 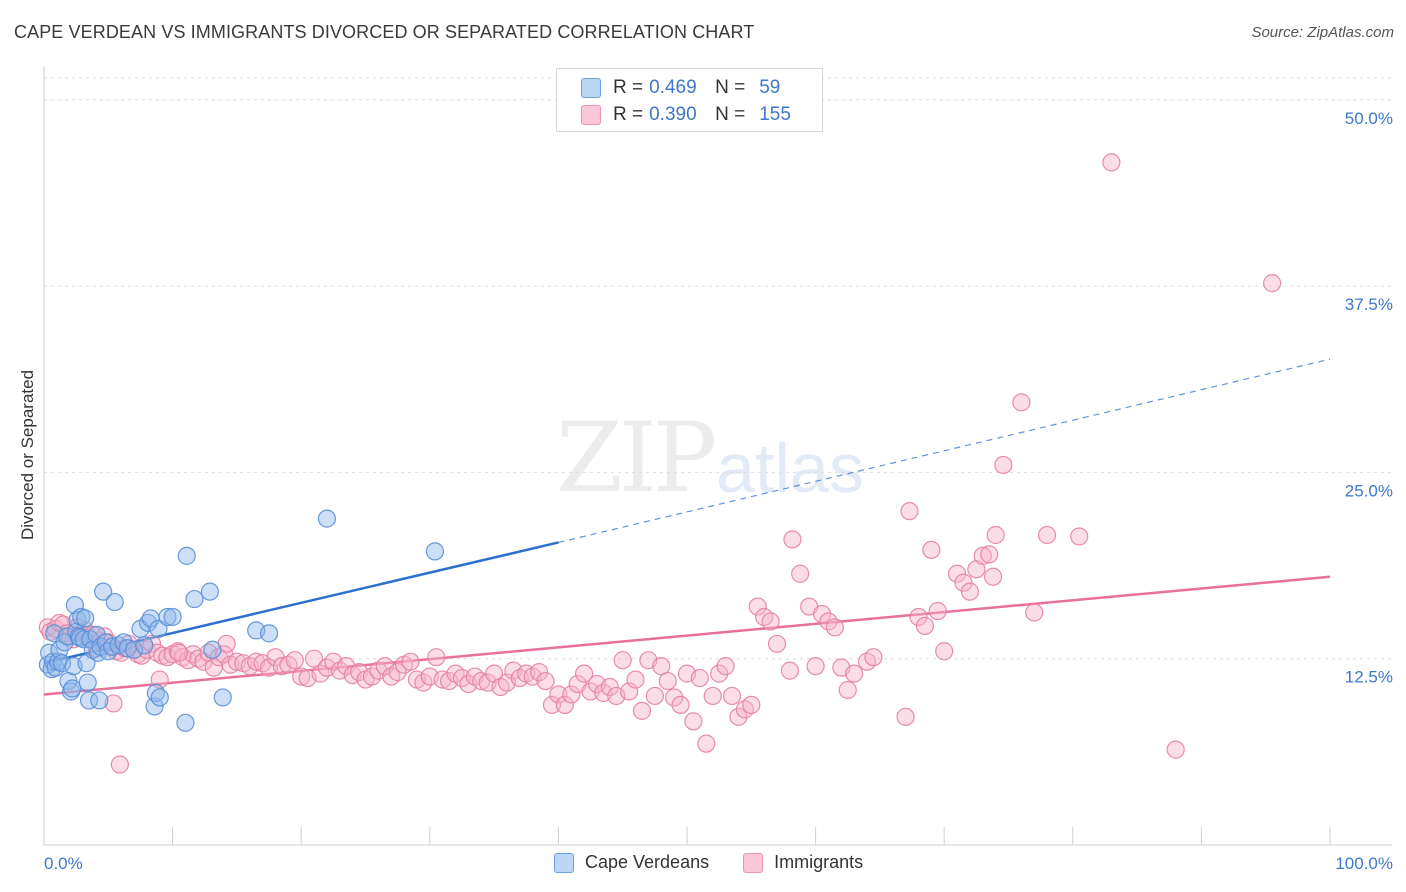 I want to click on cape-verdeans-swatch, so click(x=564, y=862).